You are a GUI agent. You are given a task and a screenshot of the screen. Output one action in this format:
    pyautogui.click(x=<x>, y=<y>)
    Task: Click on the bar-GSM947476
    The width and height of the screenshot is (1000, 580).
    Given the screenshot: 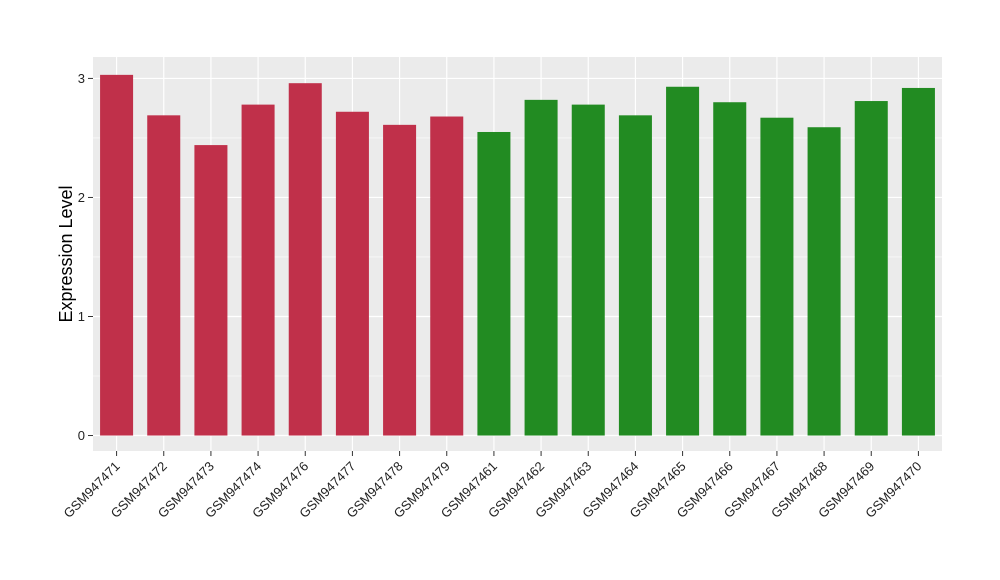 What is the action you would take?
    pyautogui.click(x=305, y=259)
    